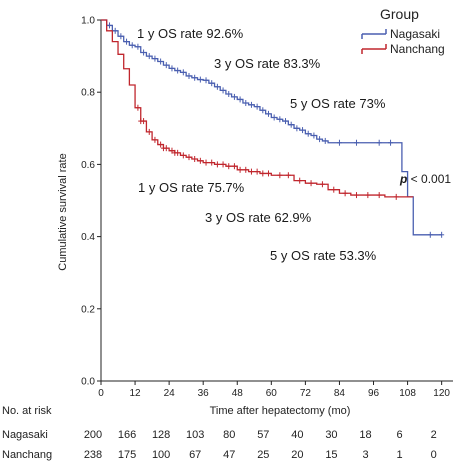 Image resolution: width=474 pixels, height=465 pixels. I want to click on annotation-nanchang-5y: 5 y OS rate 53.3%, so click(323, 255).